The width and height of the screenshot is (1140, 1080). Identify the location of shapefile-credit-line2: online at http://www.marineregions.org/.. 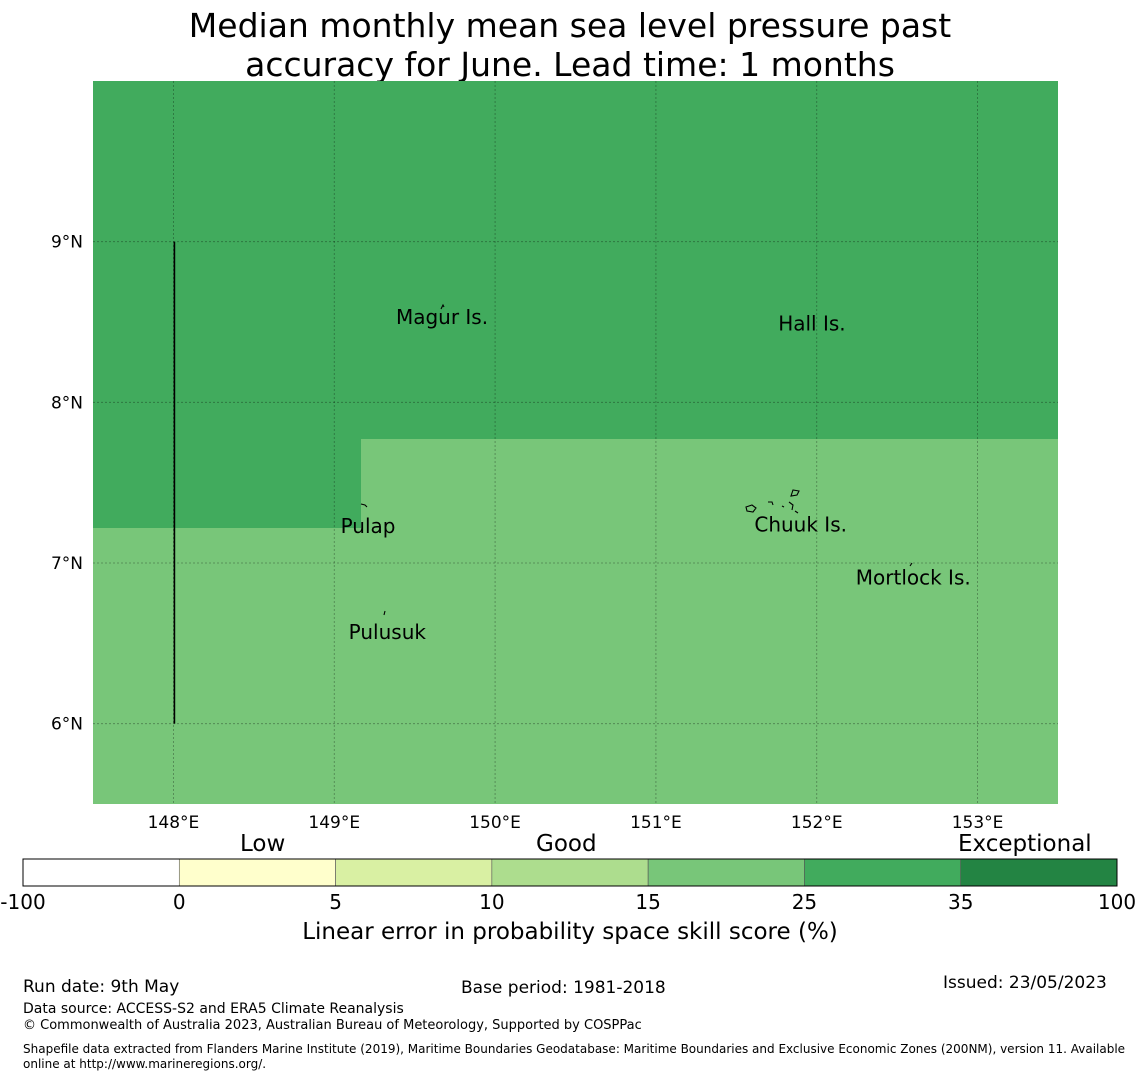
(145, 1064).